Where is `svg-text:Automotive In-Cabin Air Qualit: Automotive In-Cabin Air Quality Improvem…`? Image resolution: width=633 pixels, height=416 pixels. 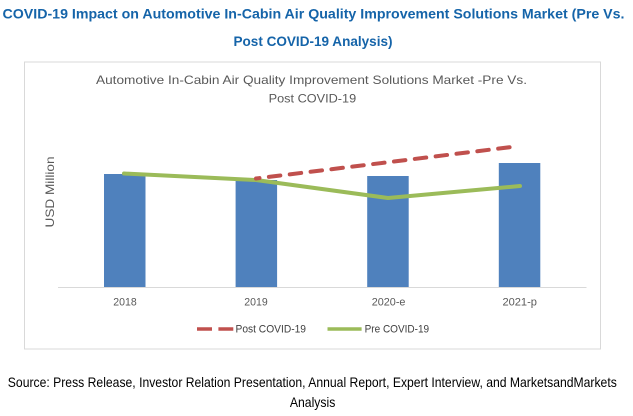 svg-text:Automotive In-Cabin Air Qualit: Automotive In-Cabin Air Quality Improvem… is located at coordinates (311, 80).